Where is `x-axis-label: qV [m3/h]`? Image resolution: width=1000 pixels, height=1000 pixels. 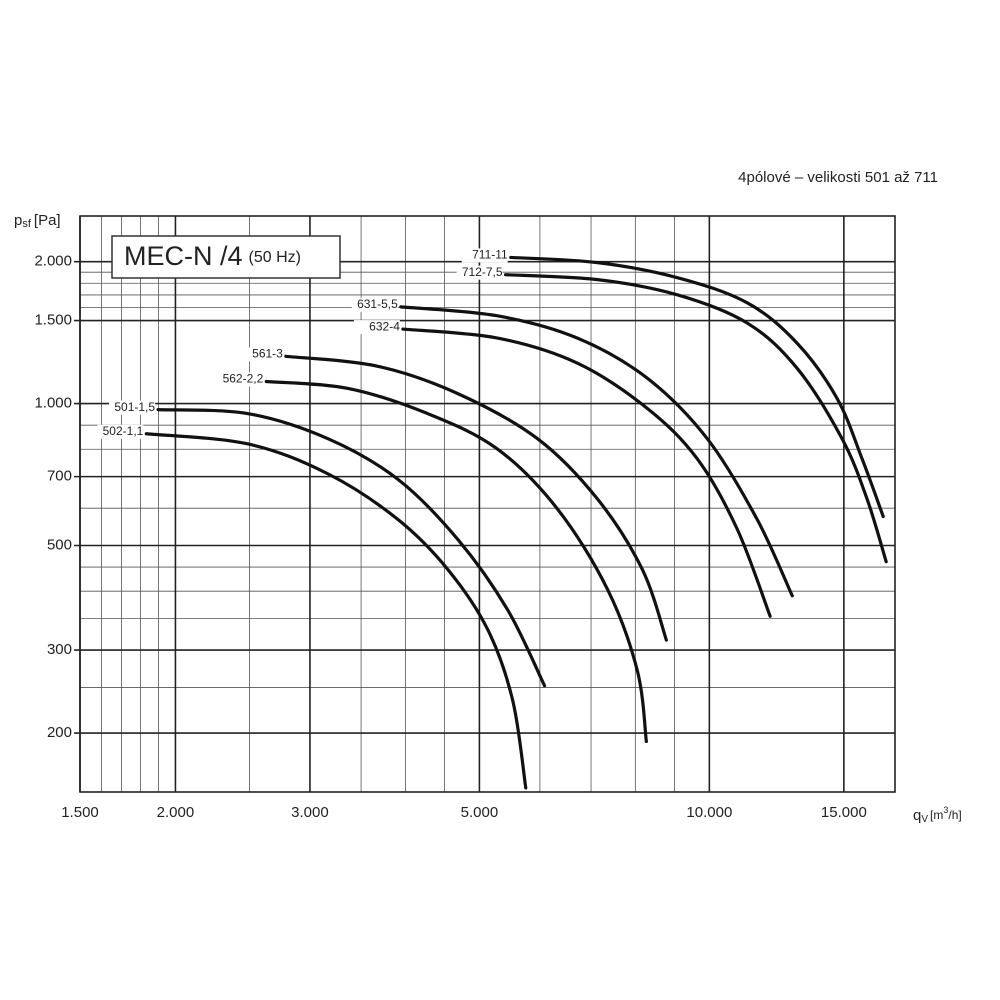 x-axis-label: qV [m3/h] is located at coordinates (937, 814).